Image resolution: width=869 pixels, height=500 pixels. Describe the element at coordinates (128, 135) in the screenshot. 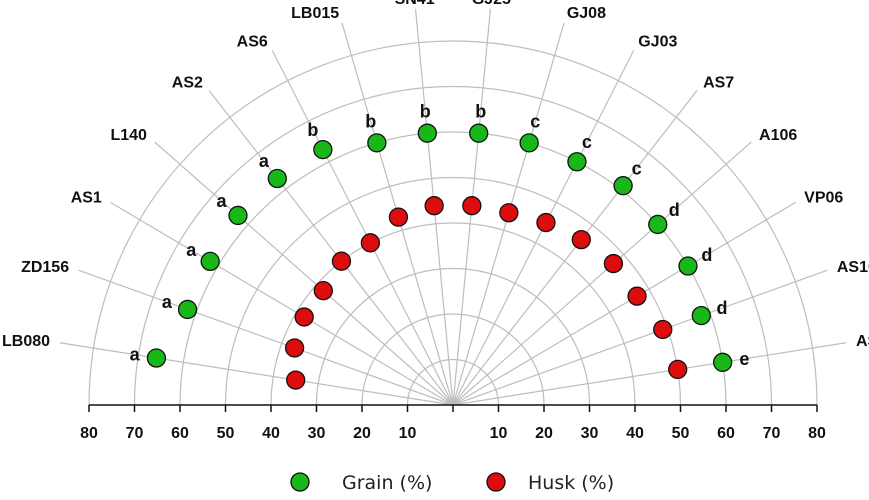

I see `category-label: L140` at that location.